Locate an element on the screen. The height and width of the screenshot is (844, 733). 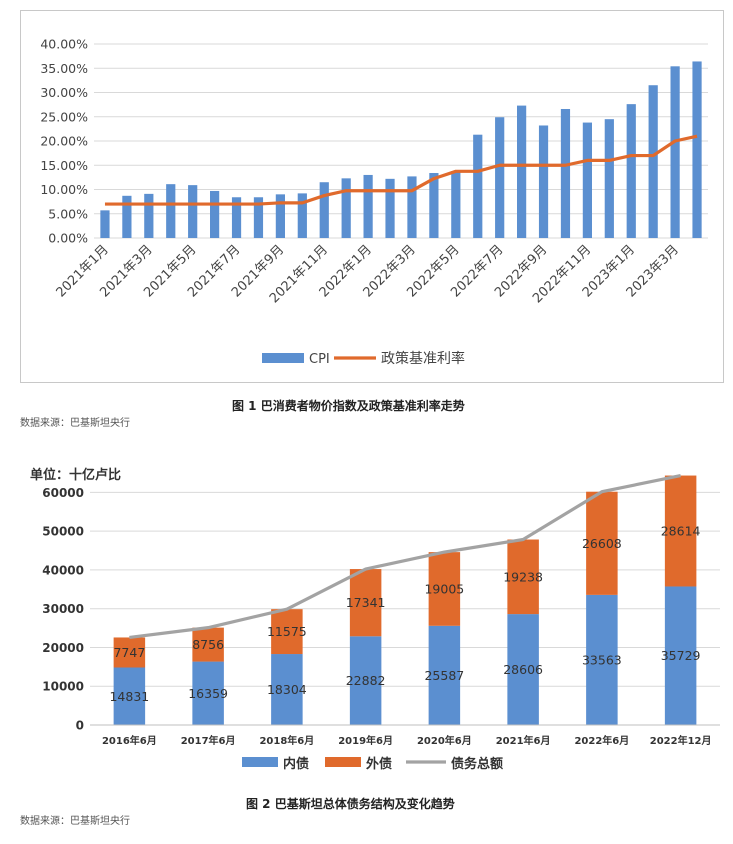
chart2-legend-total-label: 债务总额 is located at coordinates (477, 764).